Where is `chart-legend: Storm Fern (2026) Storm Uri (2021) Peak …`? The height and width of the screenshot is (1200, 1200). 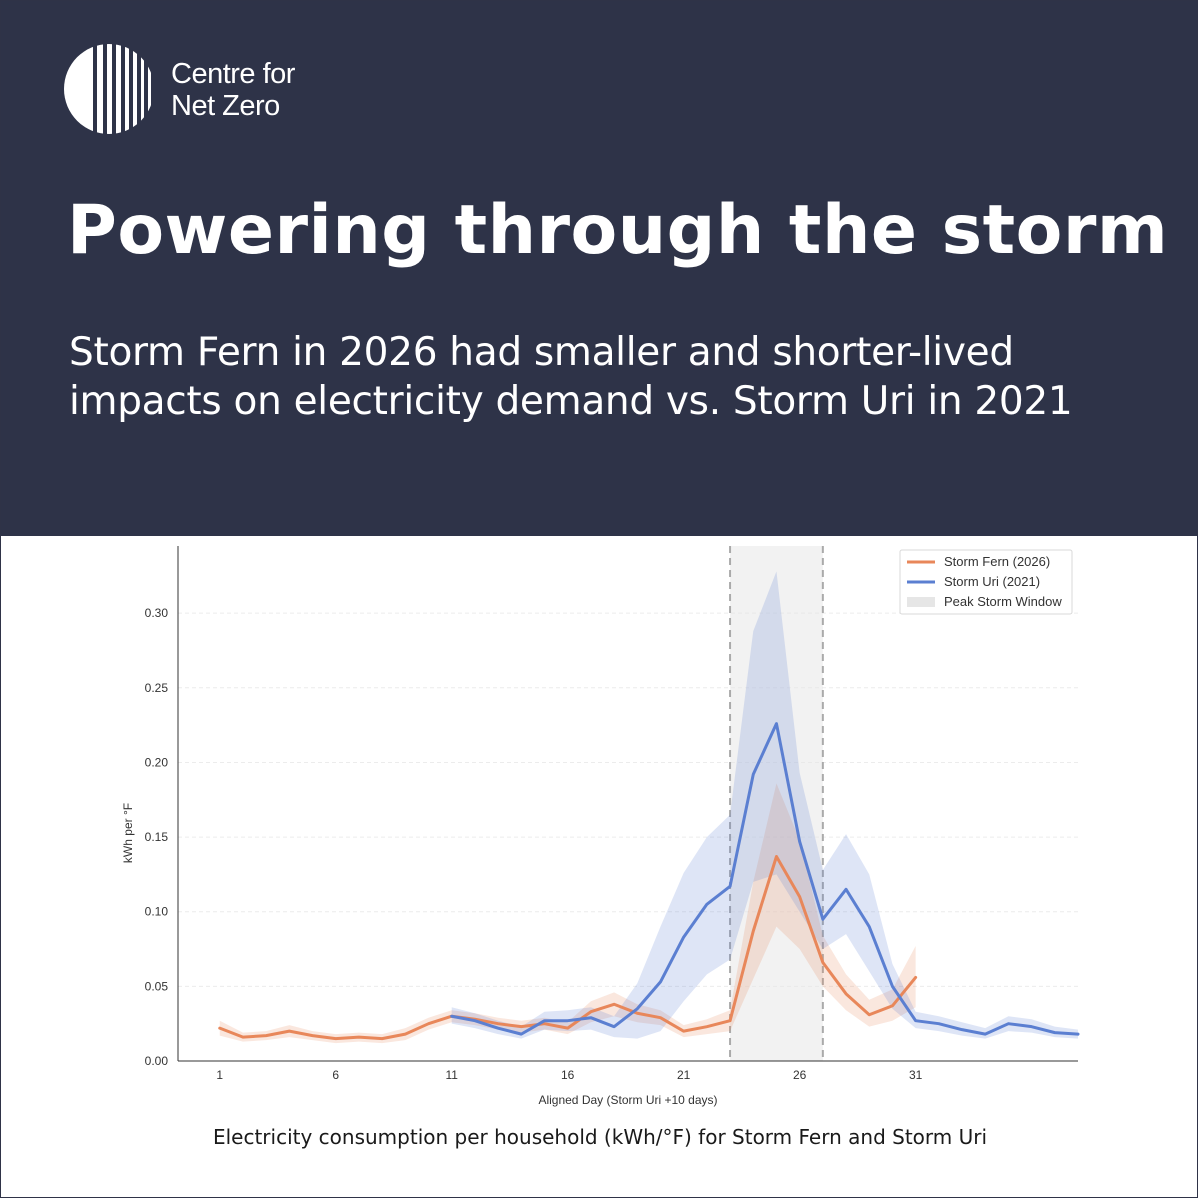 chart-legend: Storm Fern (2026) Storm Uri (2021) Peak … is located at coordinates (986, 582).